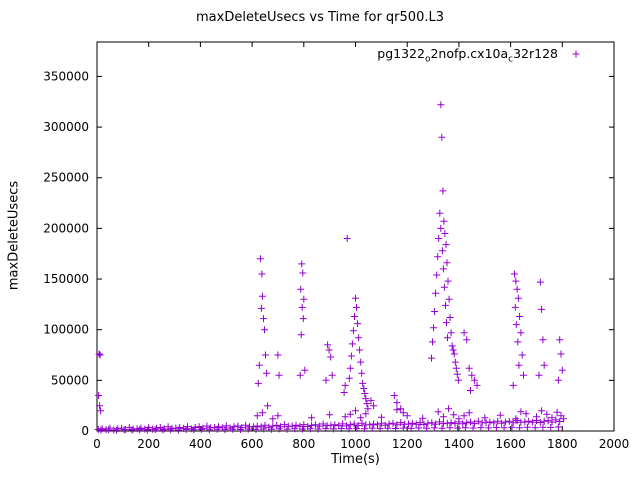 The width and height of the screenshot is (640, 480). What do you see at coordinates (66, 178) in the screenshot?
I see `y-tick-label: 250000` at bounding box center [66, 178].